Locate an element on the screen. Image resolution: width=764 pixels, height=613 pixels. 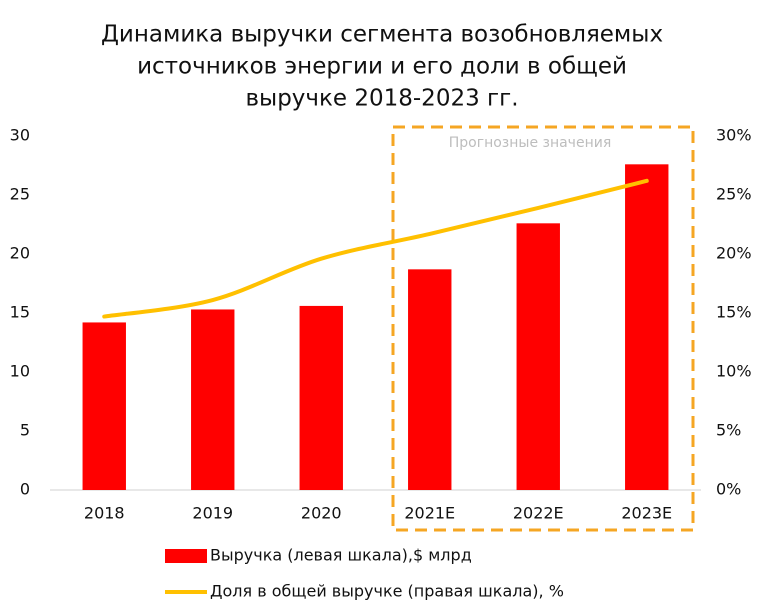
x-tick-label: 2018 is located at coordinates (104, 513).